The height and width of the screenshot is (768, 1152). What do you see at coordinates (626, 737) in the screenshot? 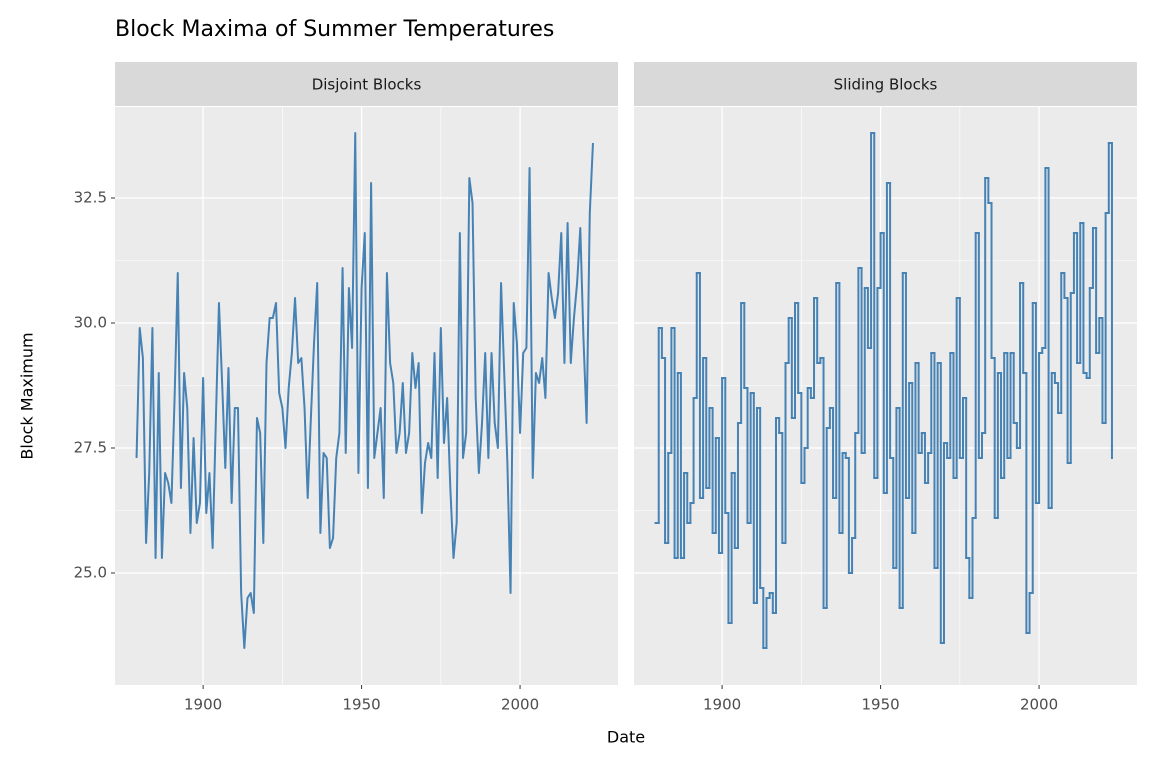
I see `x-axis-title: Date` at bounding box center [626, 737].